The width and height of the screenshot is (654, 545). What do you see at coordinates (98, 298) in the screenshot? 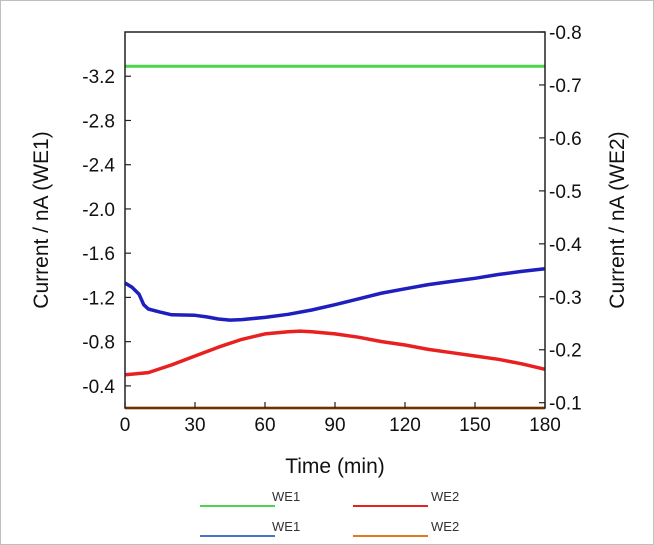
I see `y-left-tick-label: -1.2` at bounding box center [98, 298].